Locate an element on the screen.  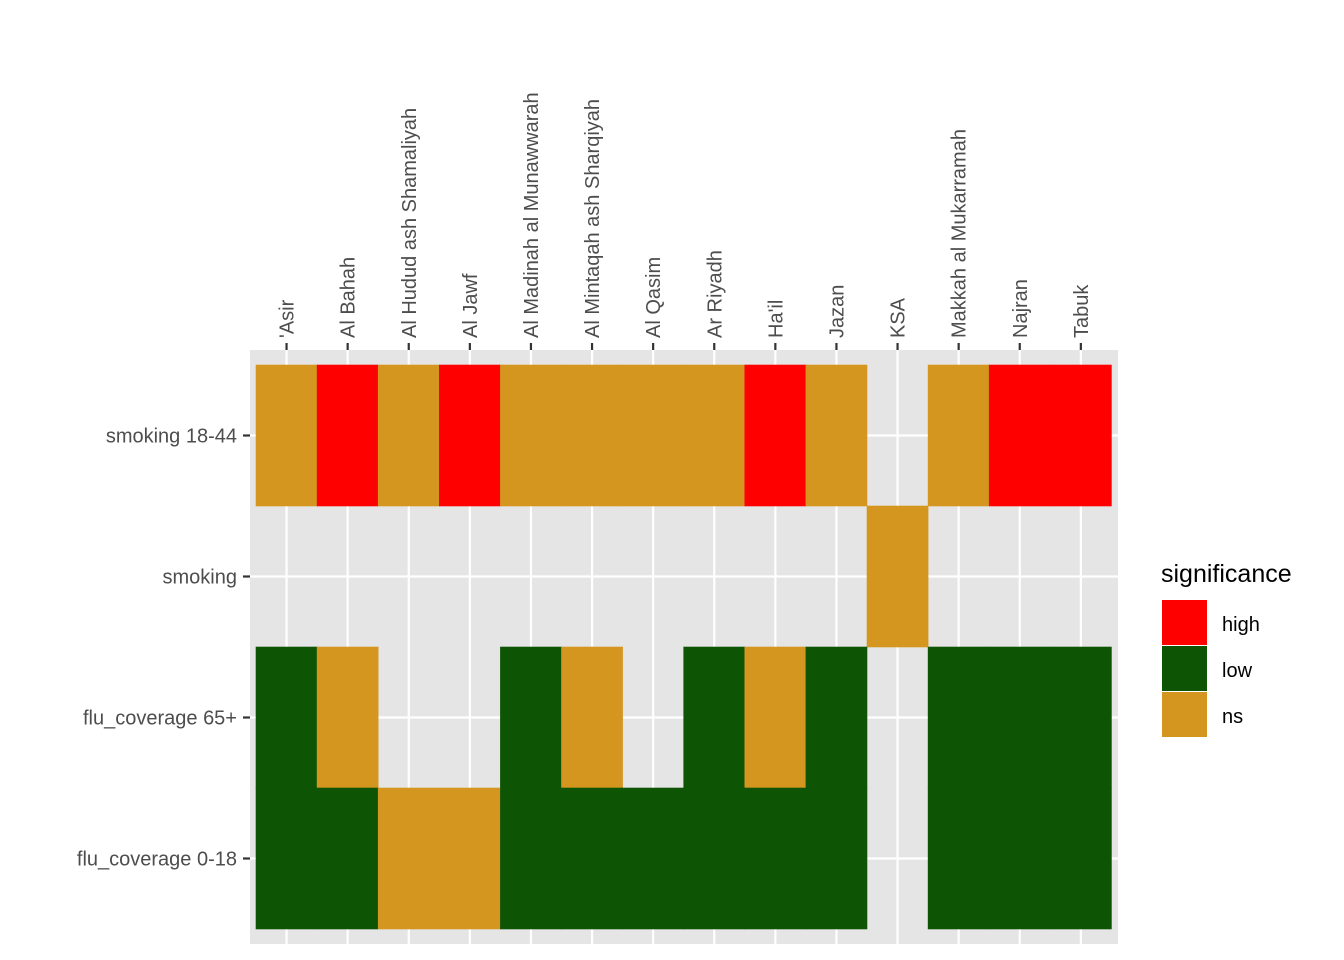
x-tick-label: Ar Riyadh is located at coordinates (715, 294).